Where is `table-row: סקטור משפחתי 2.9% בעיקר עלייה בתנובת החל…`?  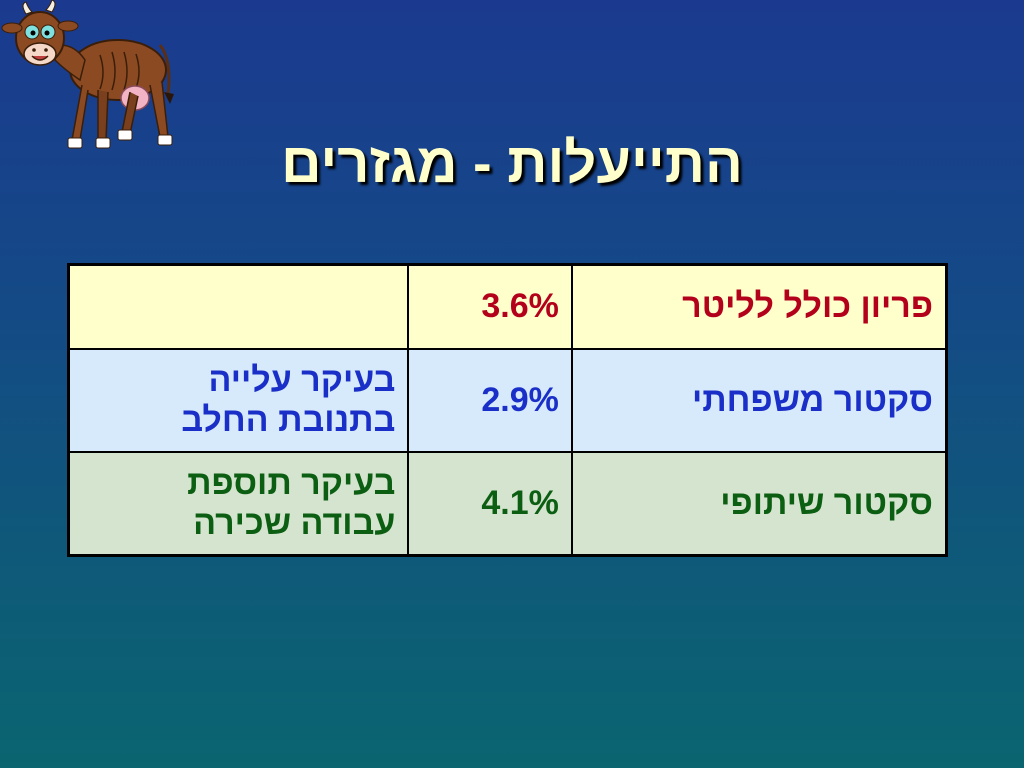
table-row: סקטור משפחתי 2.9% בעיקר עלייה בתנובת החל… is located at coordinates (507, 400).